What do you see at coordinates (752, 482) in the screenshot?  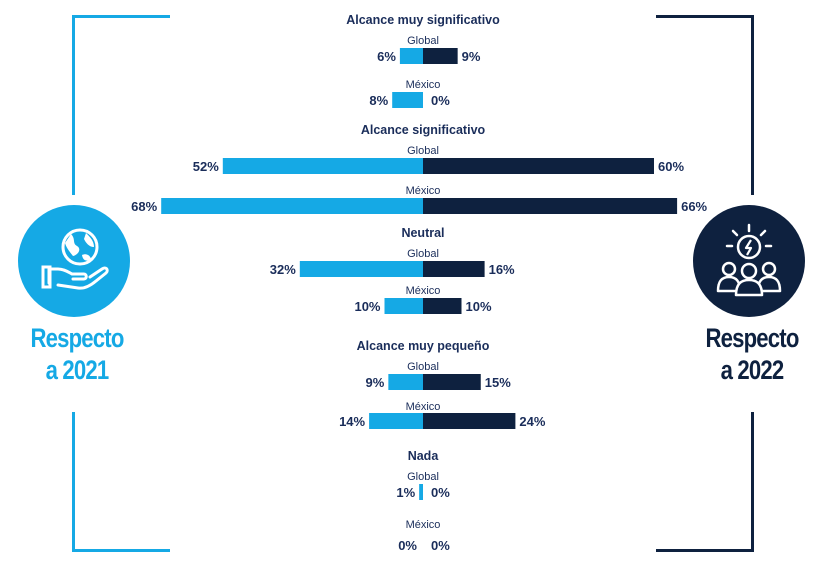 I see `right-bracket-bottom-vertical` at bounding box center [752, 482].